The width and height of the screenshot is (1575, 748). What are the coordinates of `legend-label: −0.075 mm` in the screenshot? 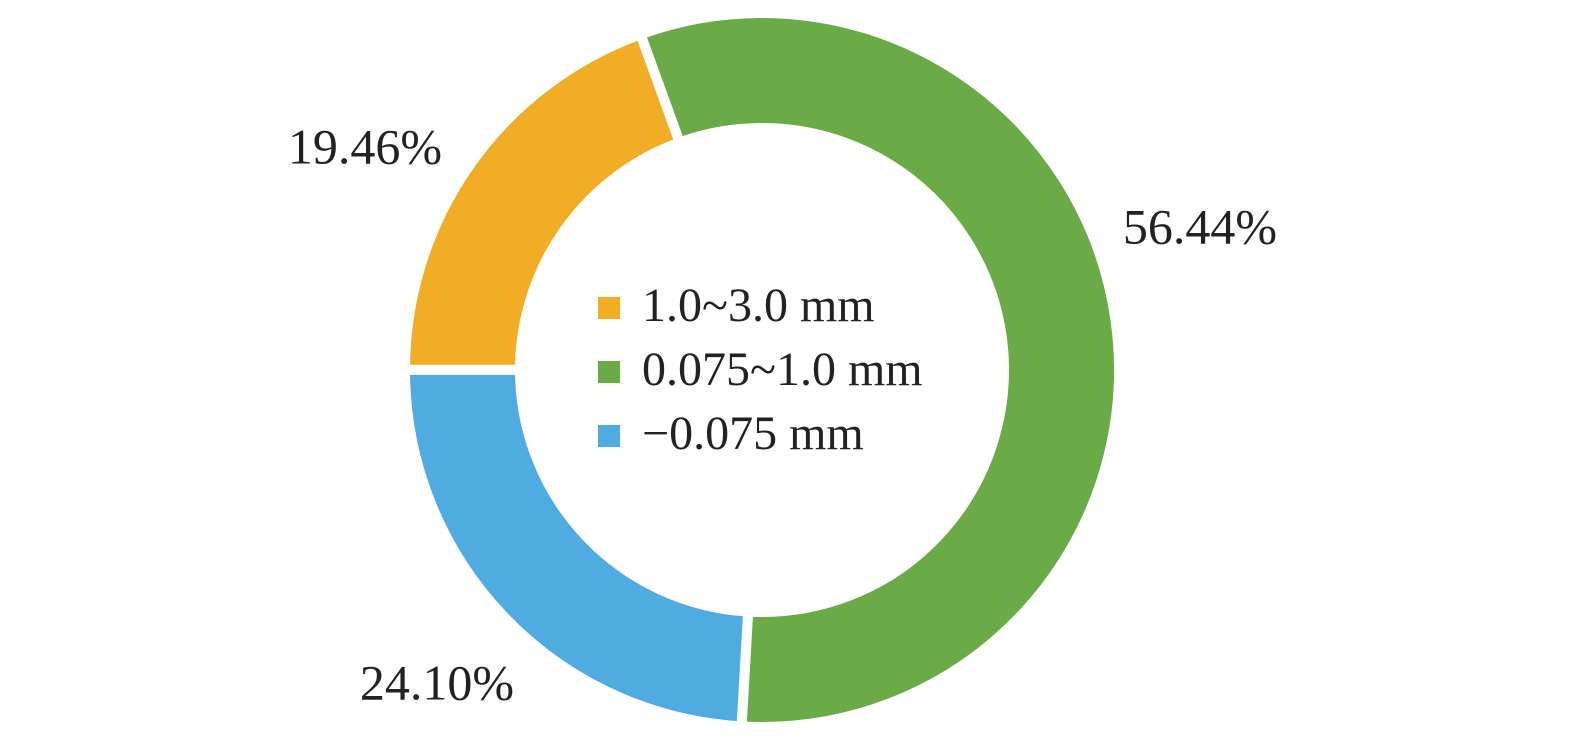 It's located at (753, 433).